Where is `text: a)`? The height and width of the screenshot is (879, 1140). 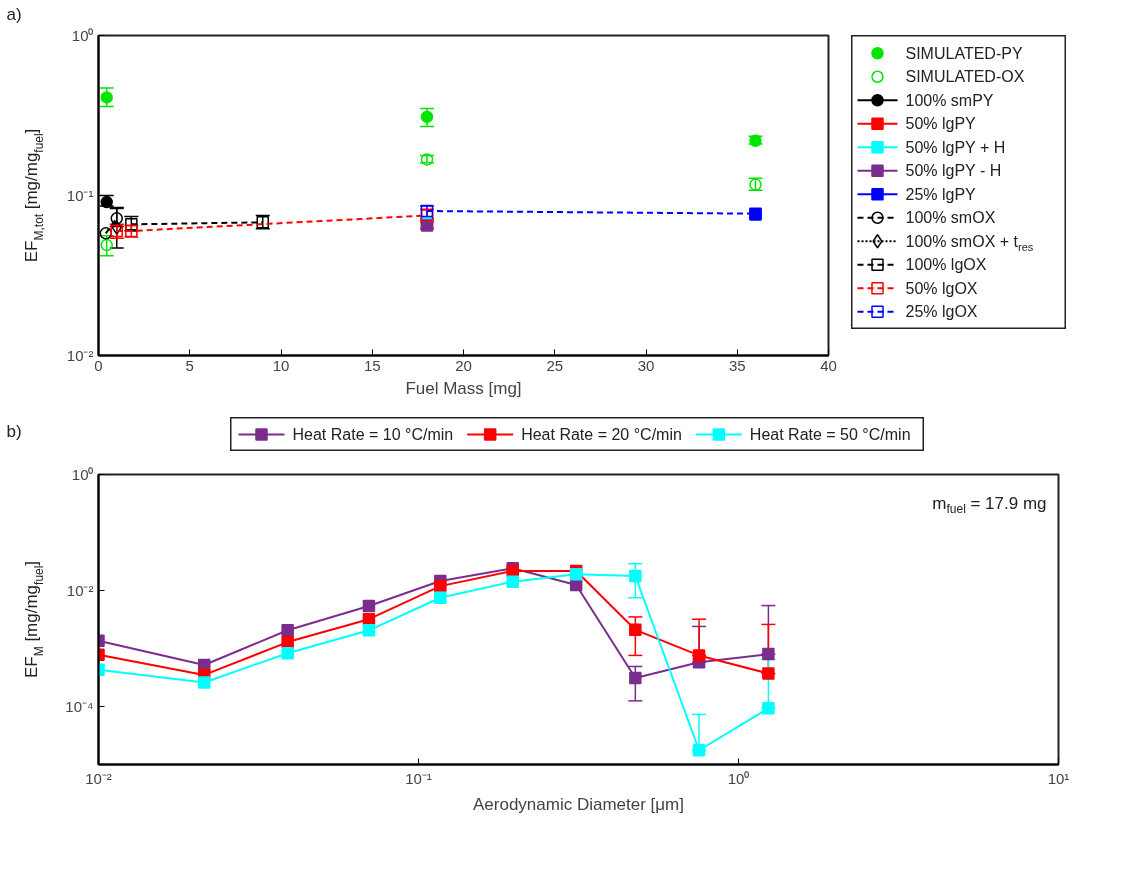 text: a) is located at coordinates (14, 14).